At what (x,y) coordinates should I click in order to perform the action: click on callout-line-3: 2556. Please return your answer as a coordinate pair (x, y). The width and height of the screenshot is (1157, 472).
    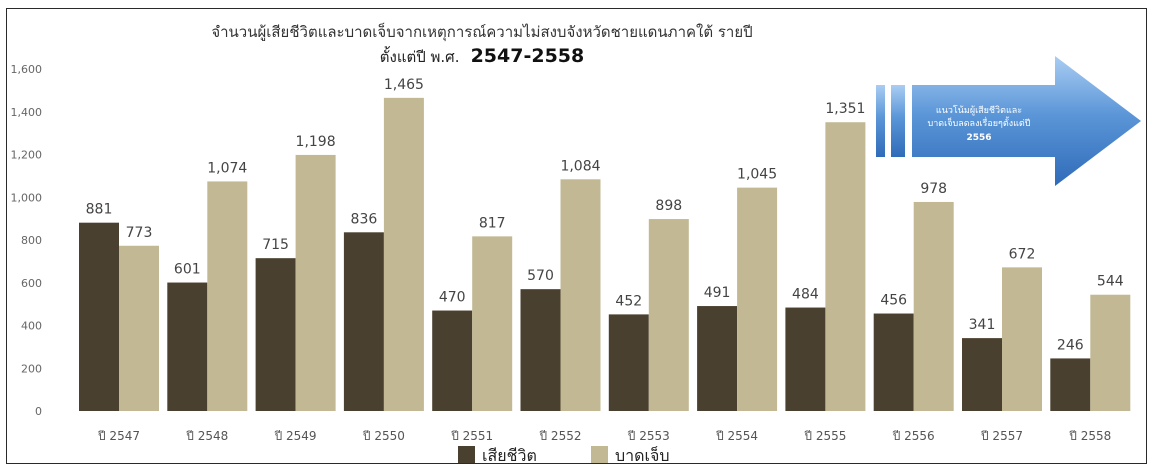
    Looking at the image, I should click on (978, 138).